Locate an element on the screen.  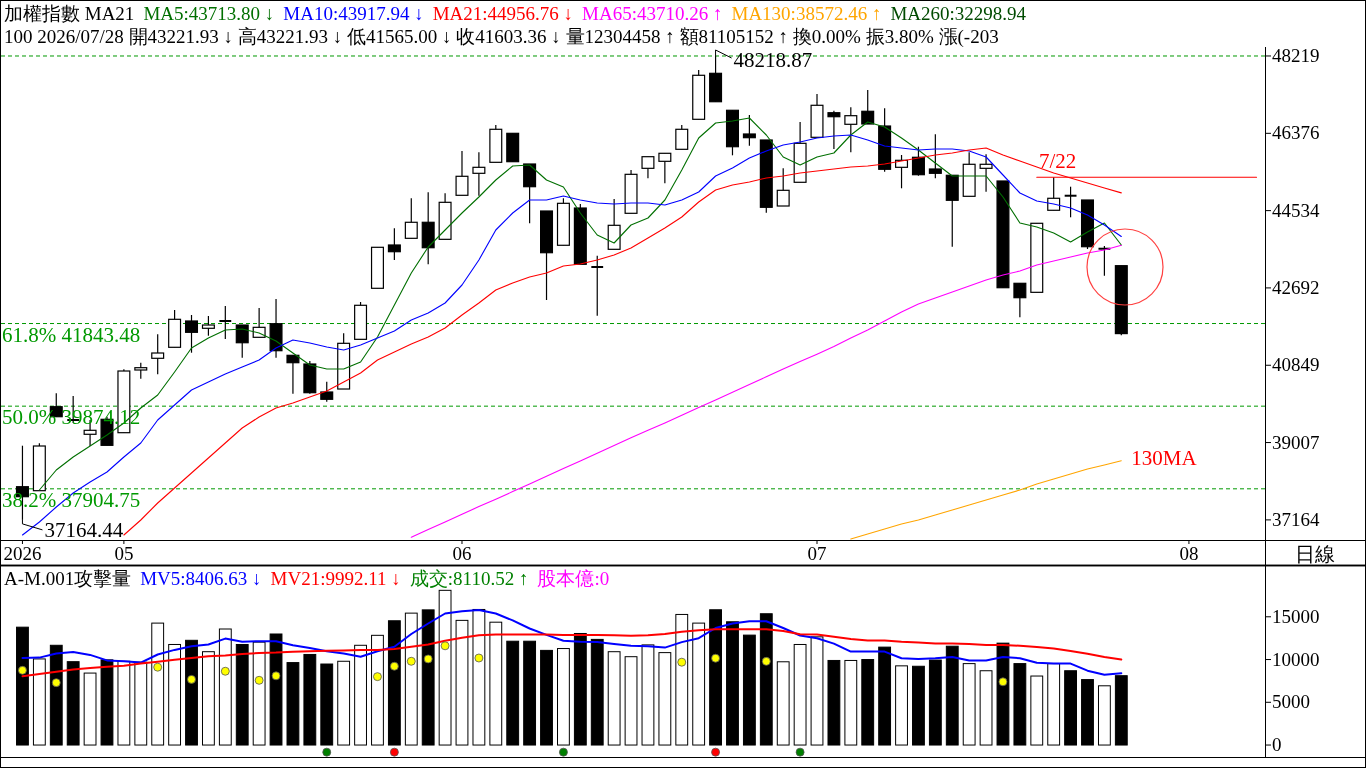
text: MA130:38572.46 ↑ is located at coordinates (806, 13).